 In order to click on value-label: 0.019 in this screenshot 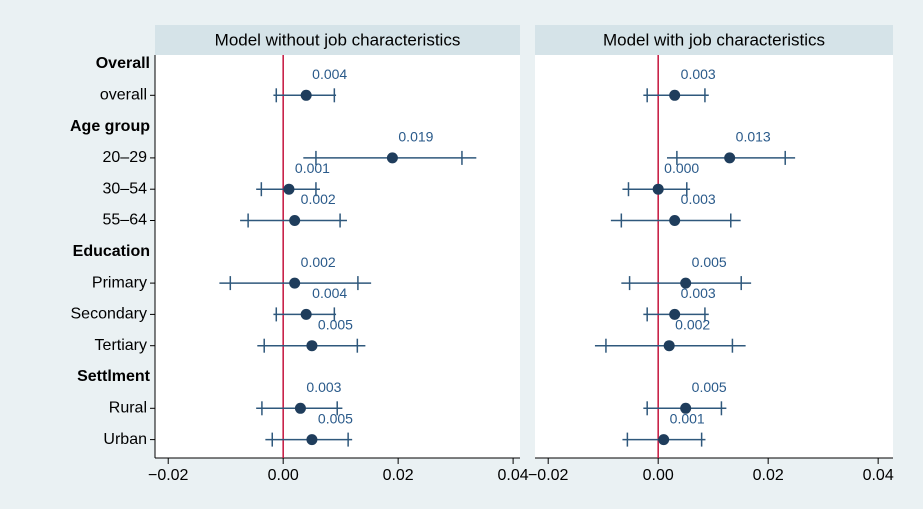, I will do `click(415, 137)`.